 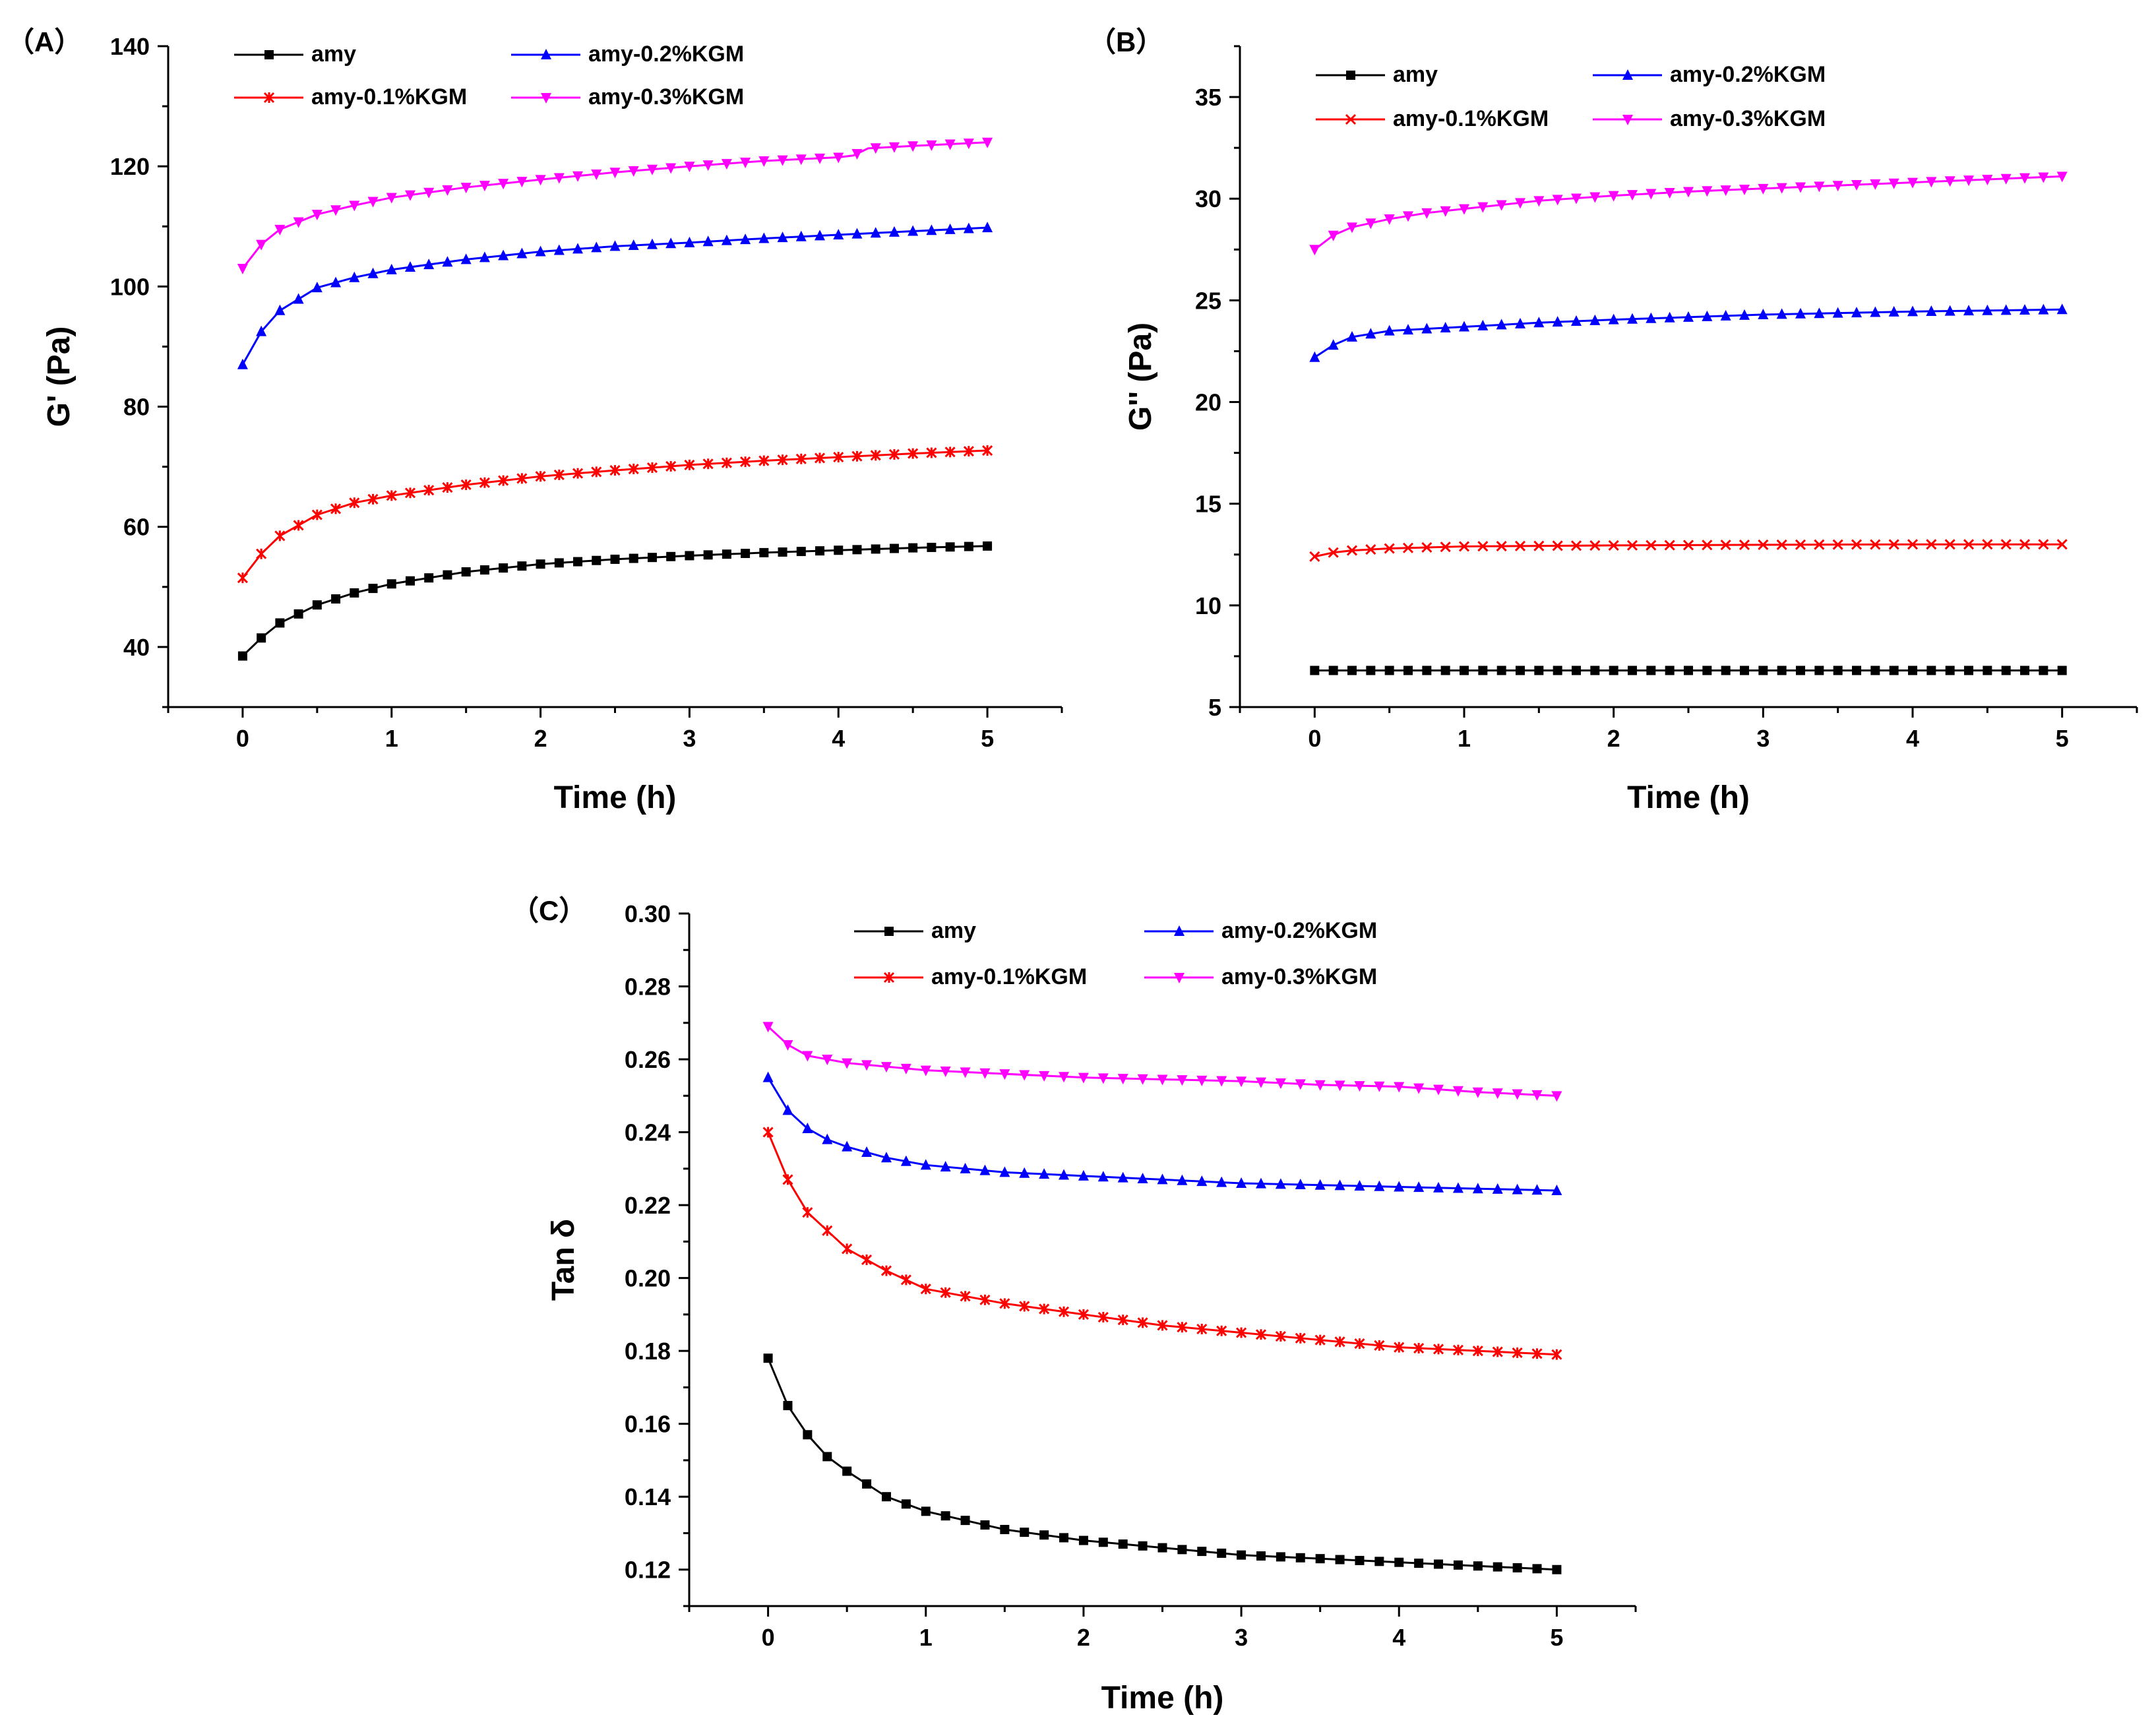 What do you see at coordinates (1208, 504) in the screenshot?
I see `y-tick-label: 15` at bounding box center [1208, 504].